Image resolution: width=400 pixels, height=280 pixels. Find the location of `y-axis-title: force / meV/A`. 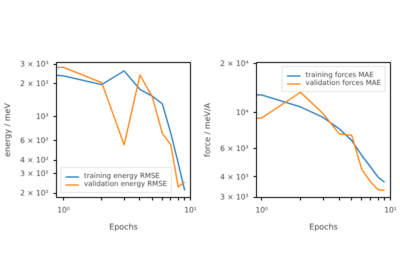

y-axis-title: force / meV/A is located at coordinates (207, 130).